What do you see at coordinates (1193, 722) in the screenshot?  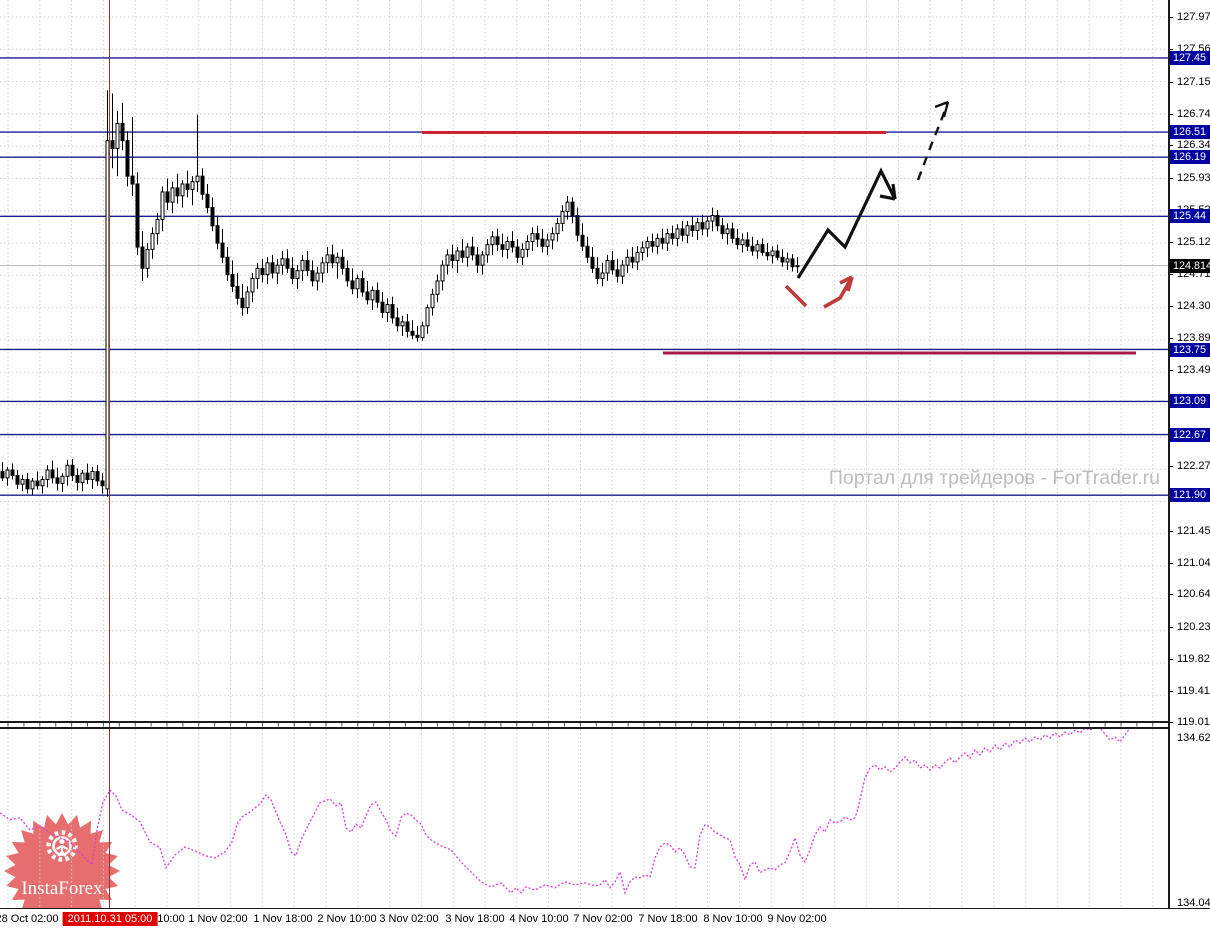 I see `price-tick-label: 119.010` at bounding box center [1193, 722].